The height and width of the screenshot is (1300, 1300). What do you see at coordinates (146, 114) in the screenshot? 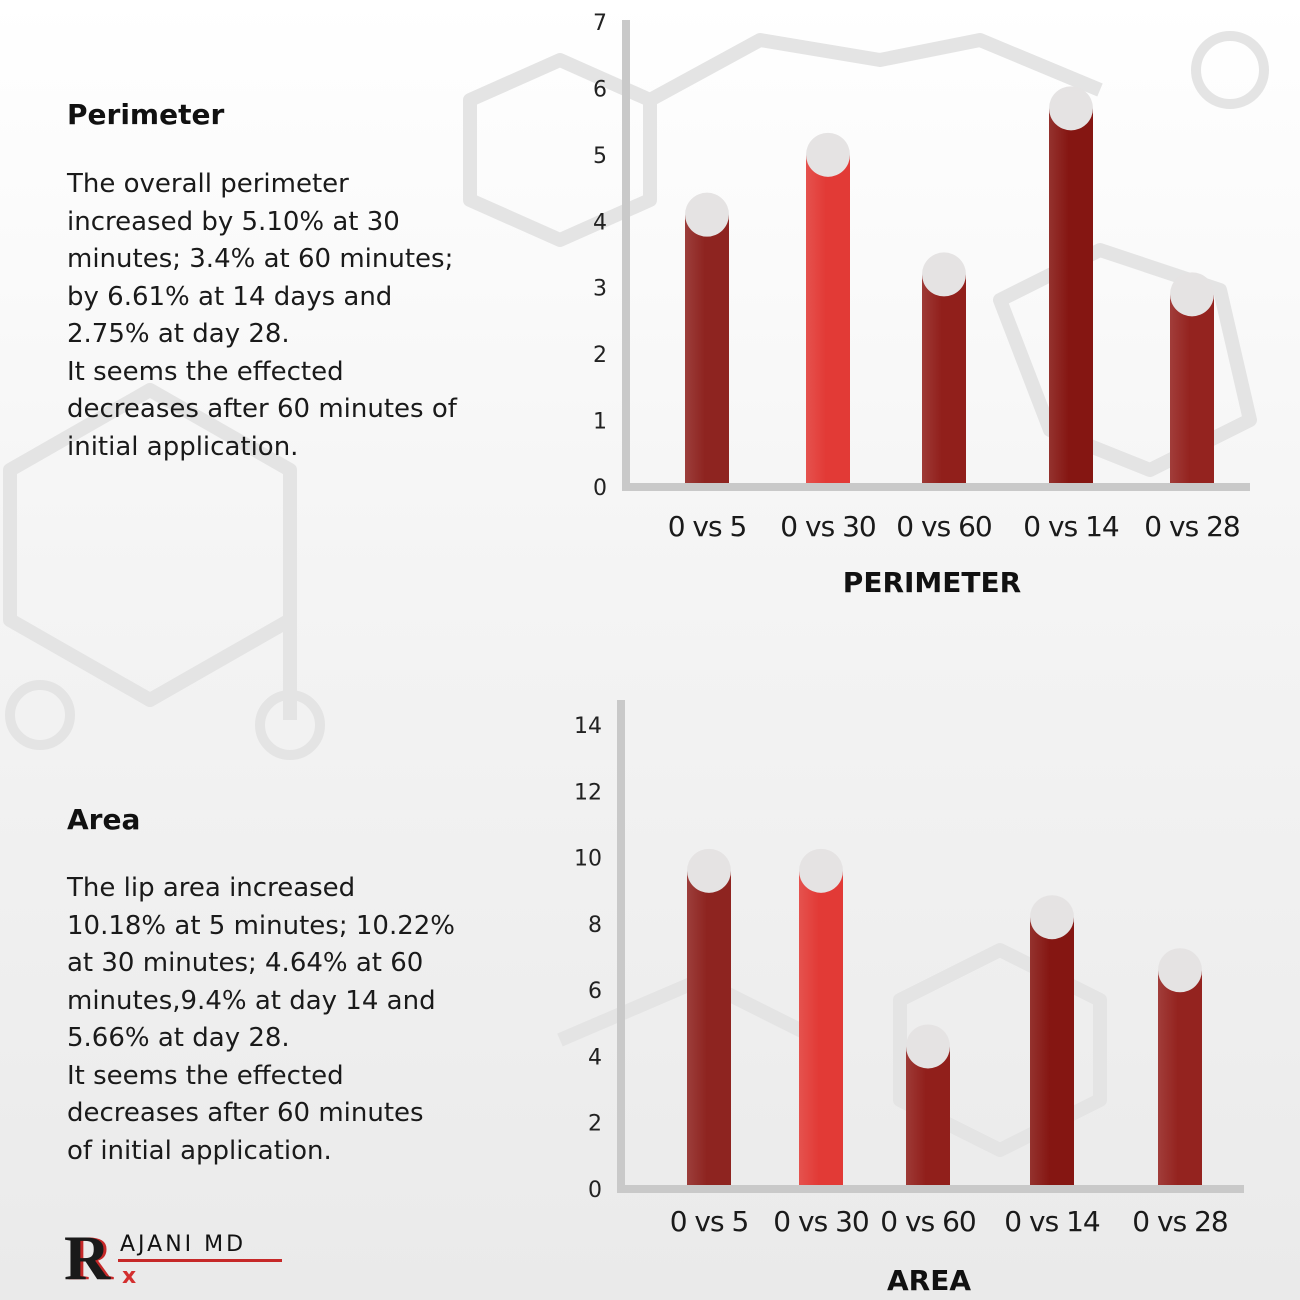
I see `perimeter-heading: Perimeter` at bounding box center [146, 114].